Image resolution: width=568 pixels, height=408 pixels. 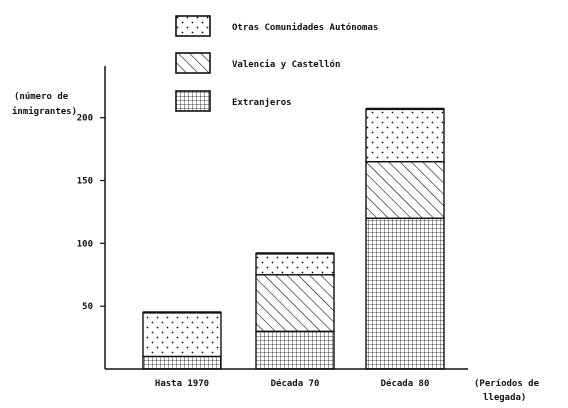 What do you see at coordinates (405, 189) in the screenshot?
I see `bar-segment-3-hatch` at bounding box center [405, 189].